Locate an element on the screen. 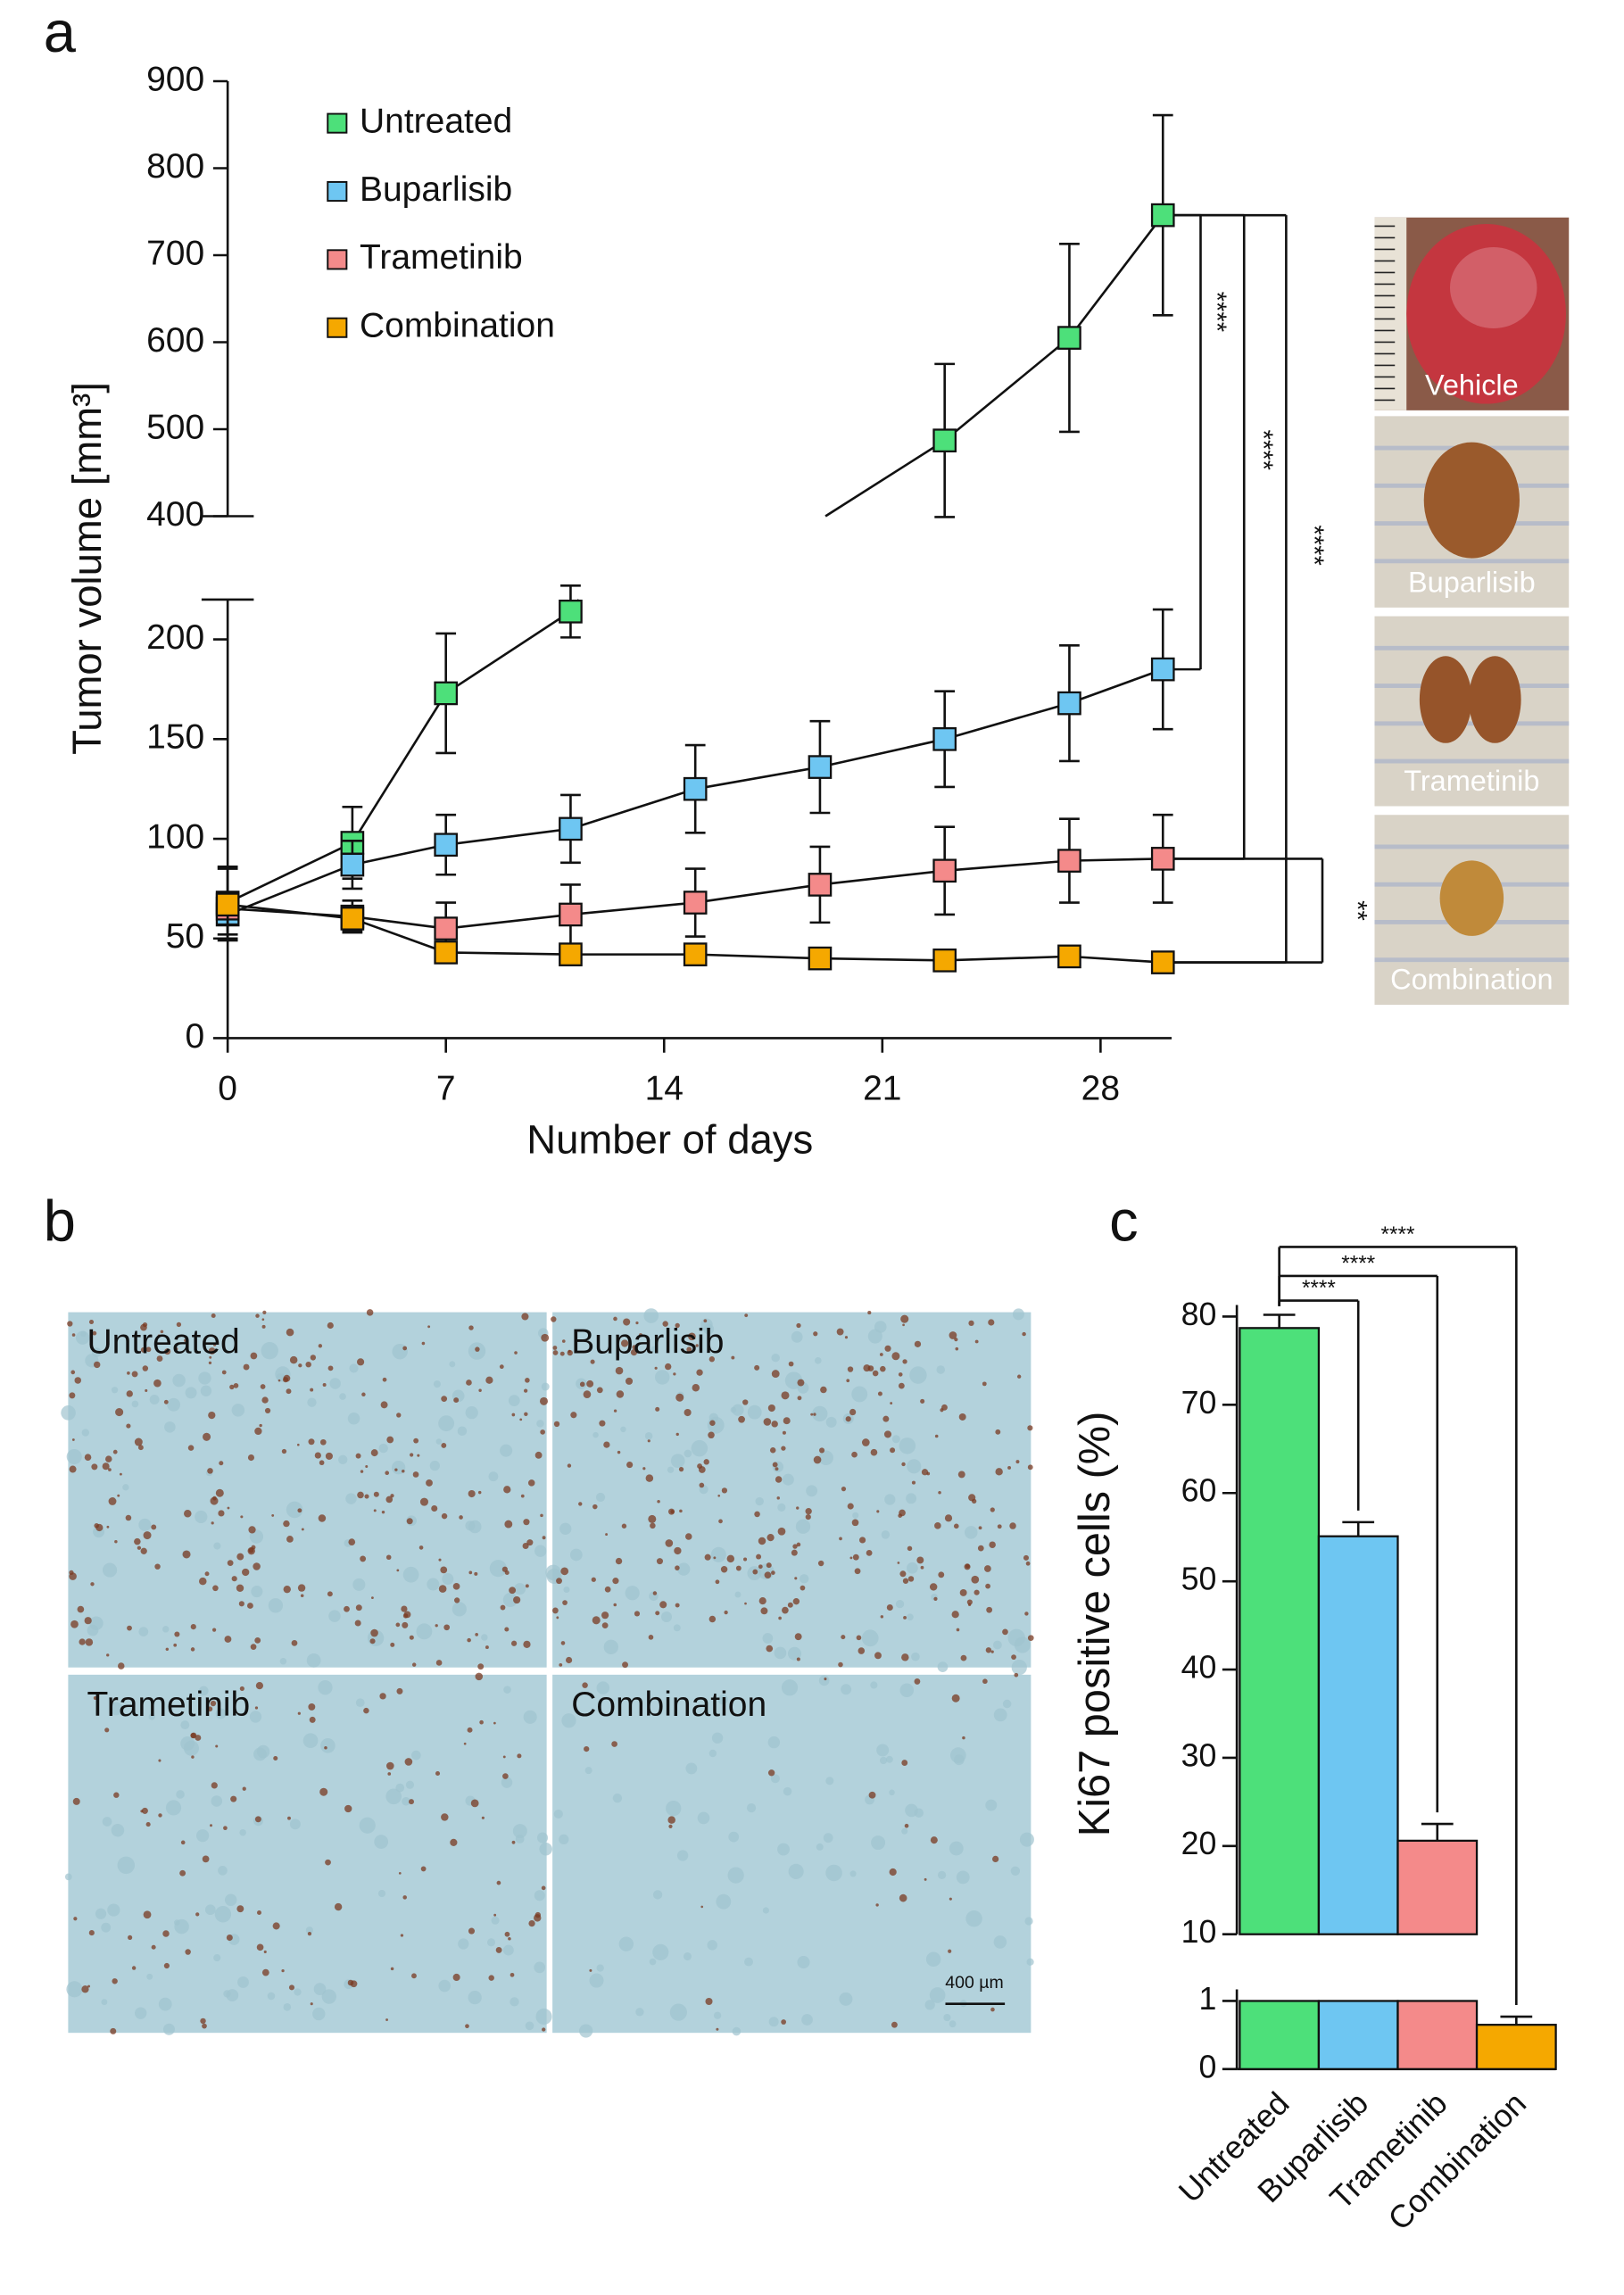 The height and width of the screenshot is (2295, 1624). photo-label: Buparlisib is located at coordinates (1472, 582).